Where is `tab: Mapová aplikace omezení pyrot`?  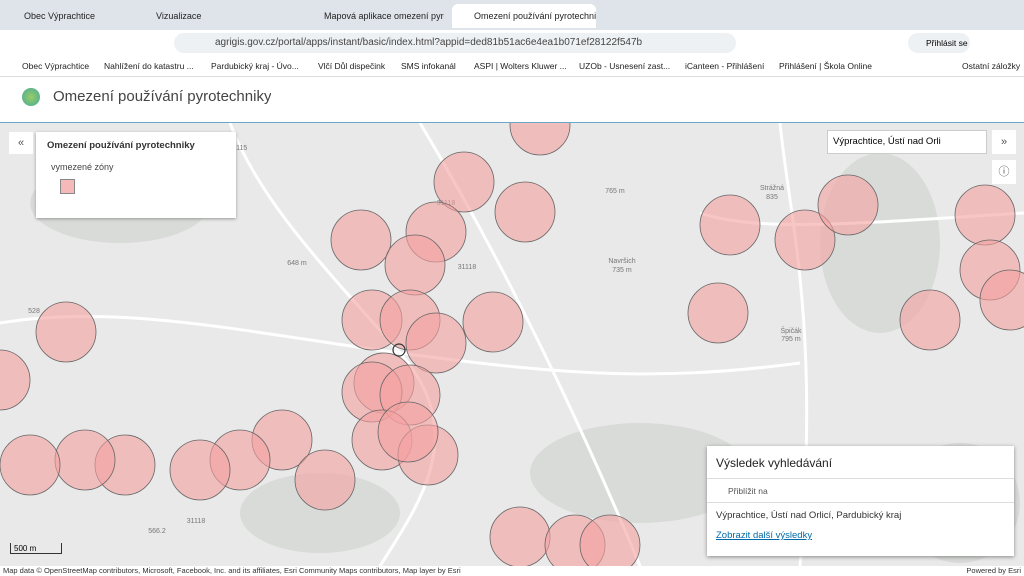 tab: Mapová aplikace omezení pyrot is located at coordinates (373, 16).